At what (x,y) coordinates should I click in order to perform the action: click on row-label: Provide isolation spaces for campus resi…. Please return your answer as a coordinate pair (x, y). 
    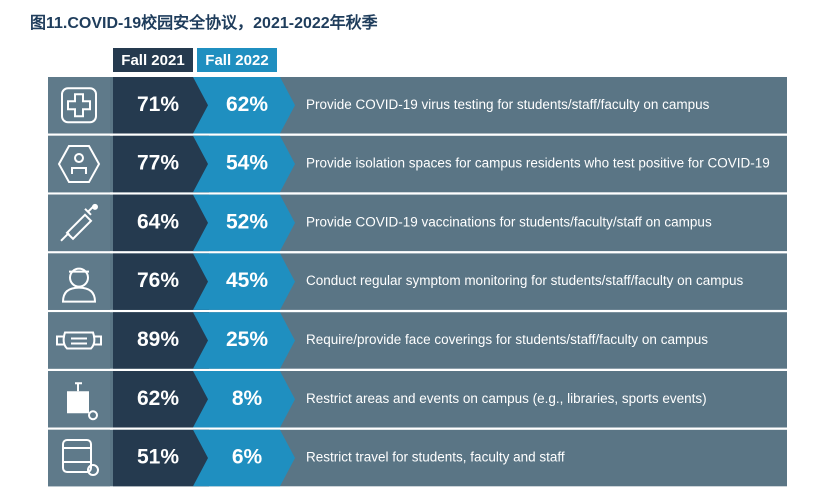
    Looking at the image, I should click on (538, 163).